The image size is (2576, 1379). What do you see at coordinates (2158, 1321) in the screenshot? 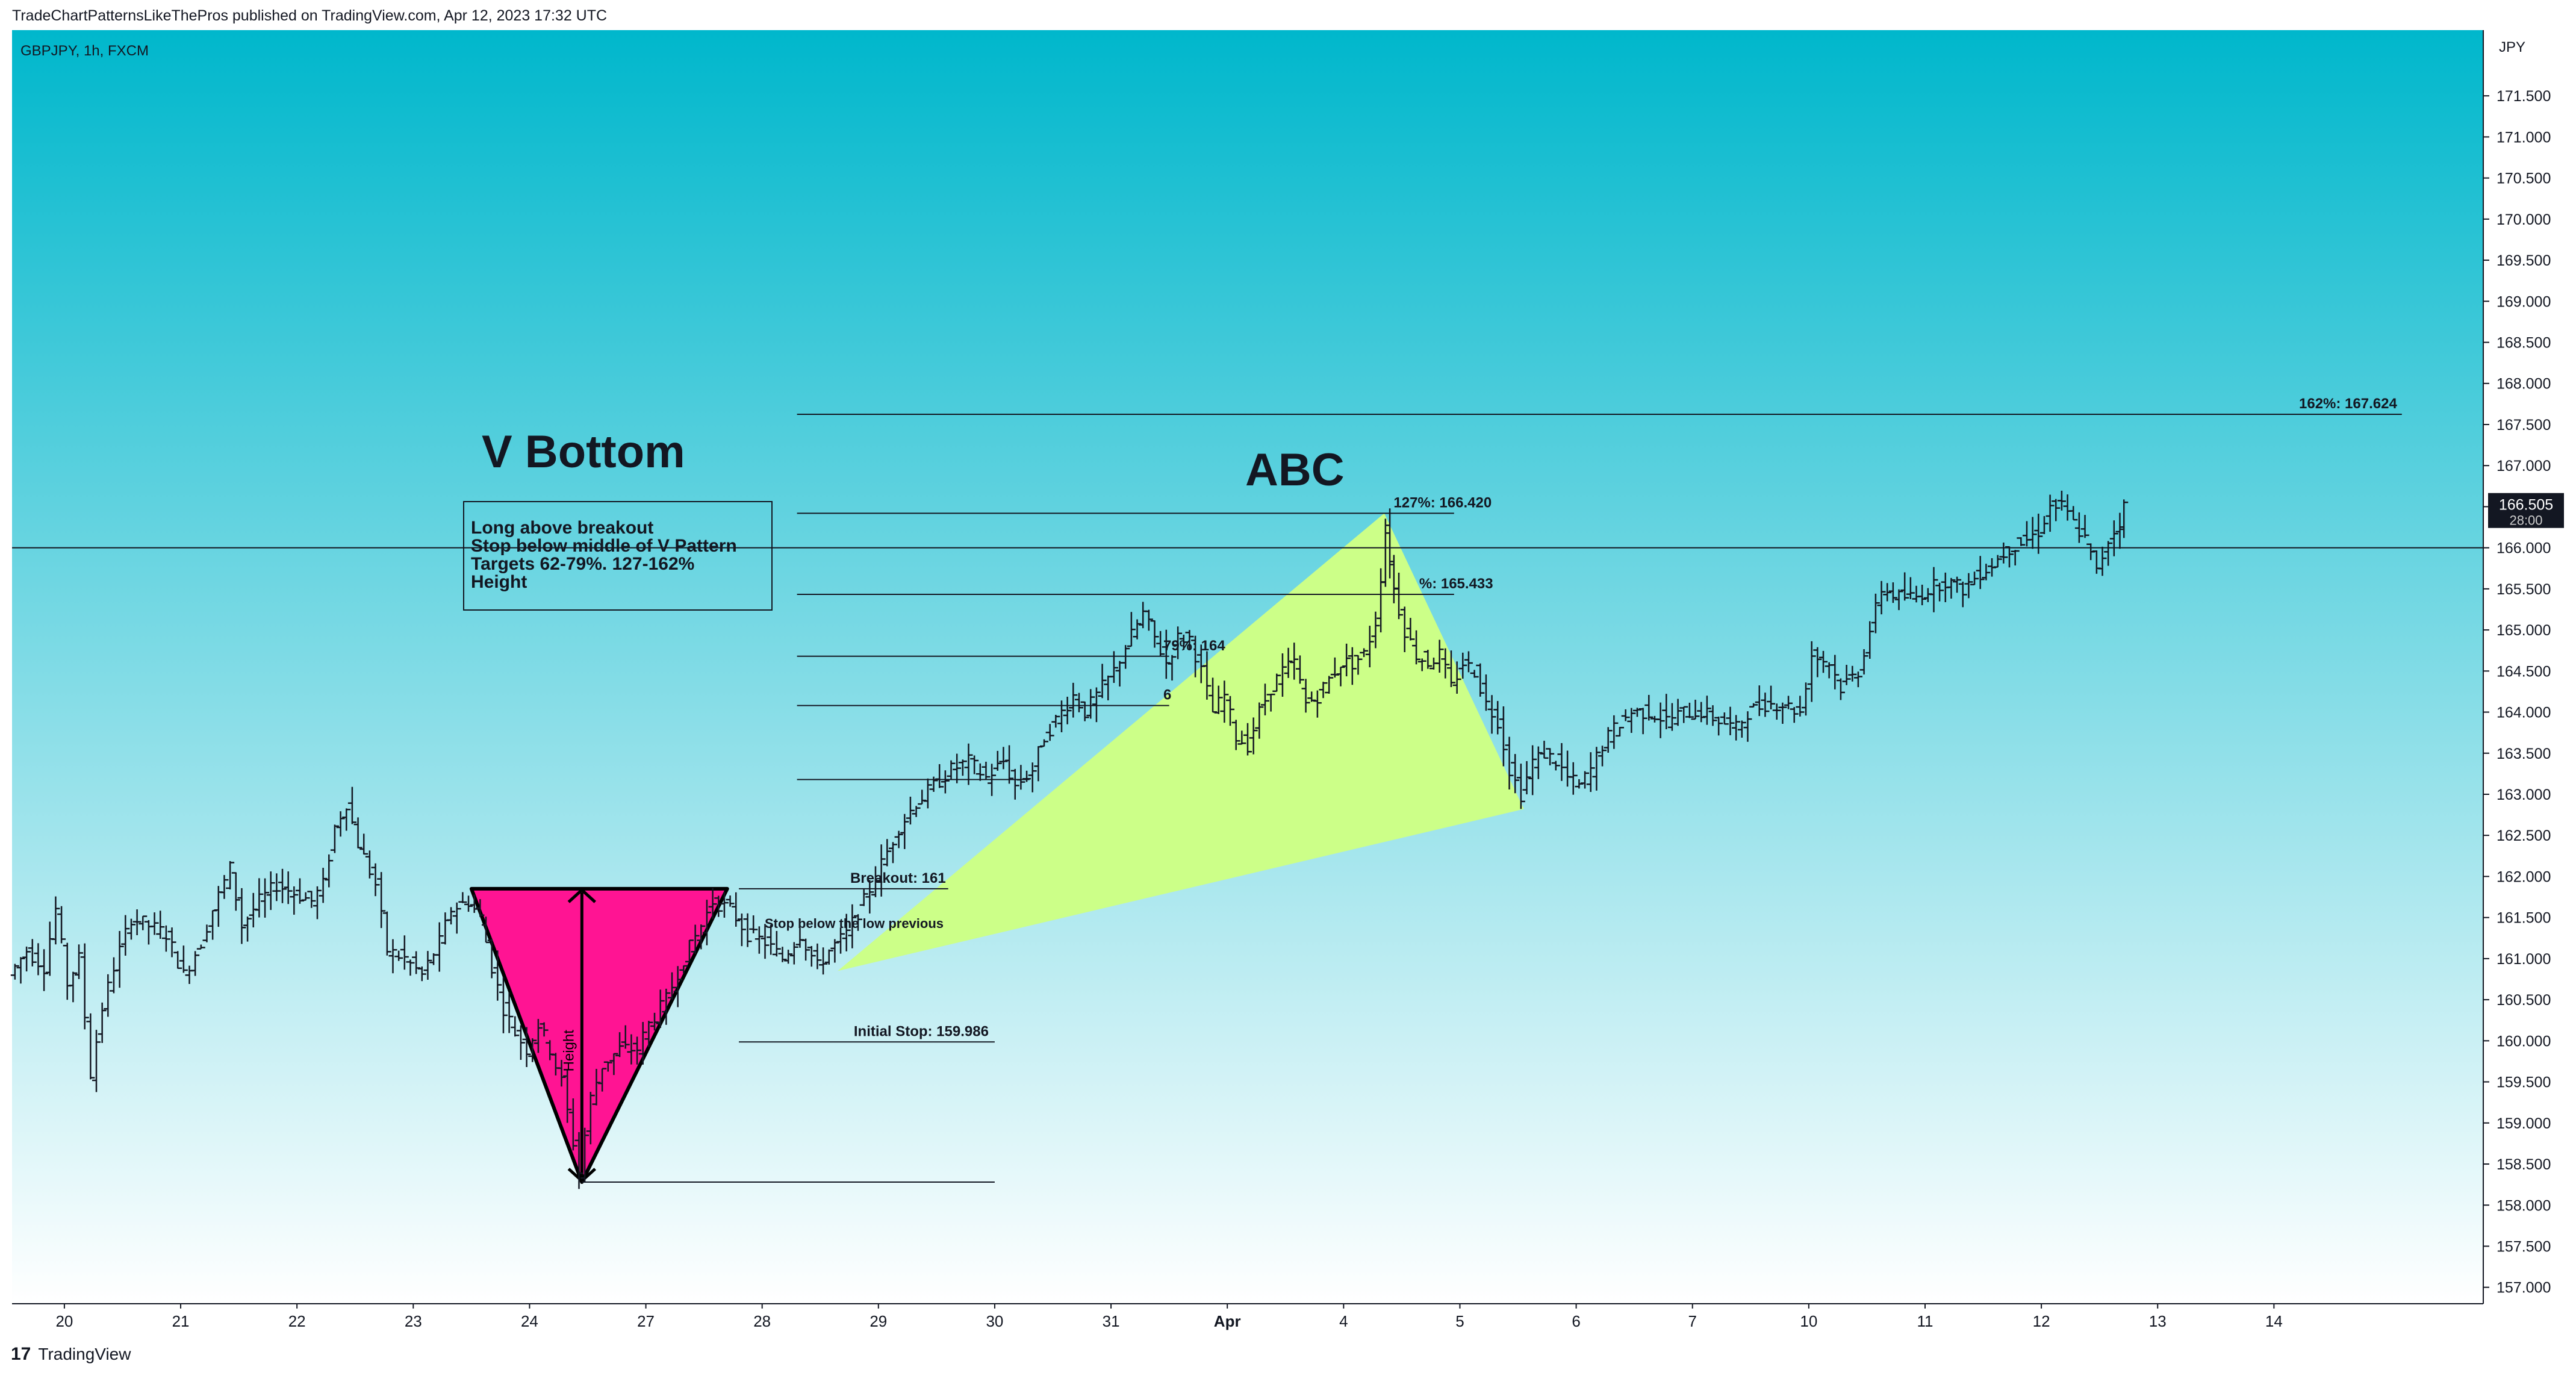
I see `x-tick-label: 13` at bounding box center [2158, 1321].